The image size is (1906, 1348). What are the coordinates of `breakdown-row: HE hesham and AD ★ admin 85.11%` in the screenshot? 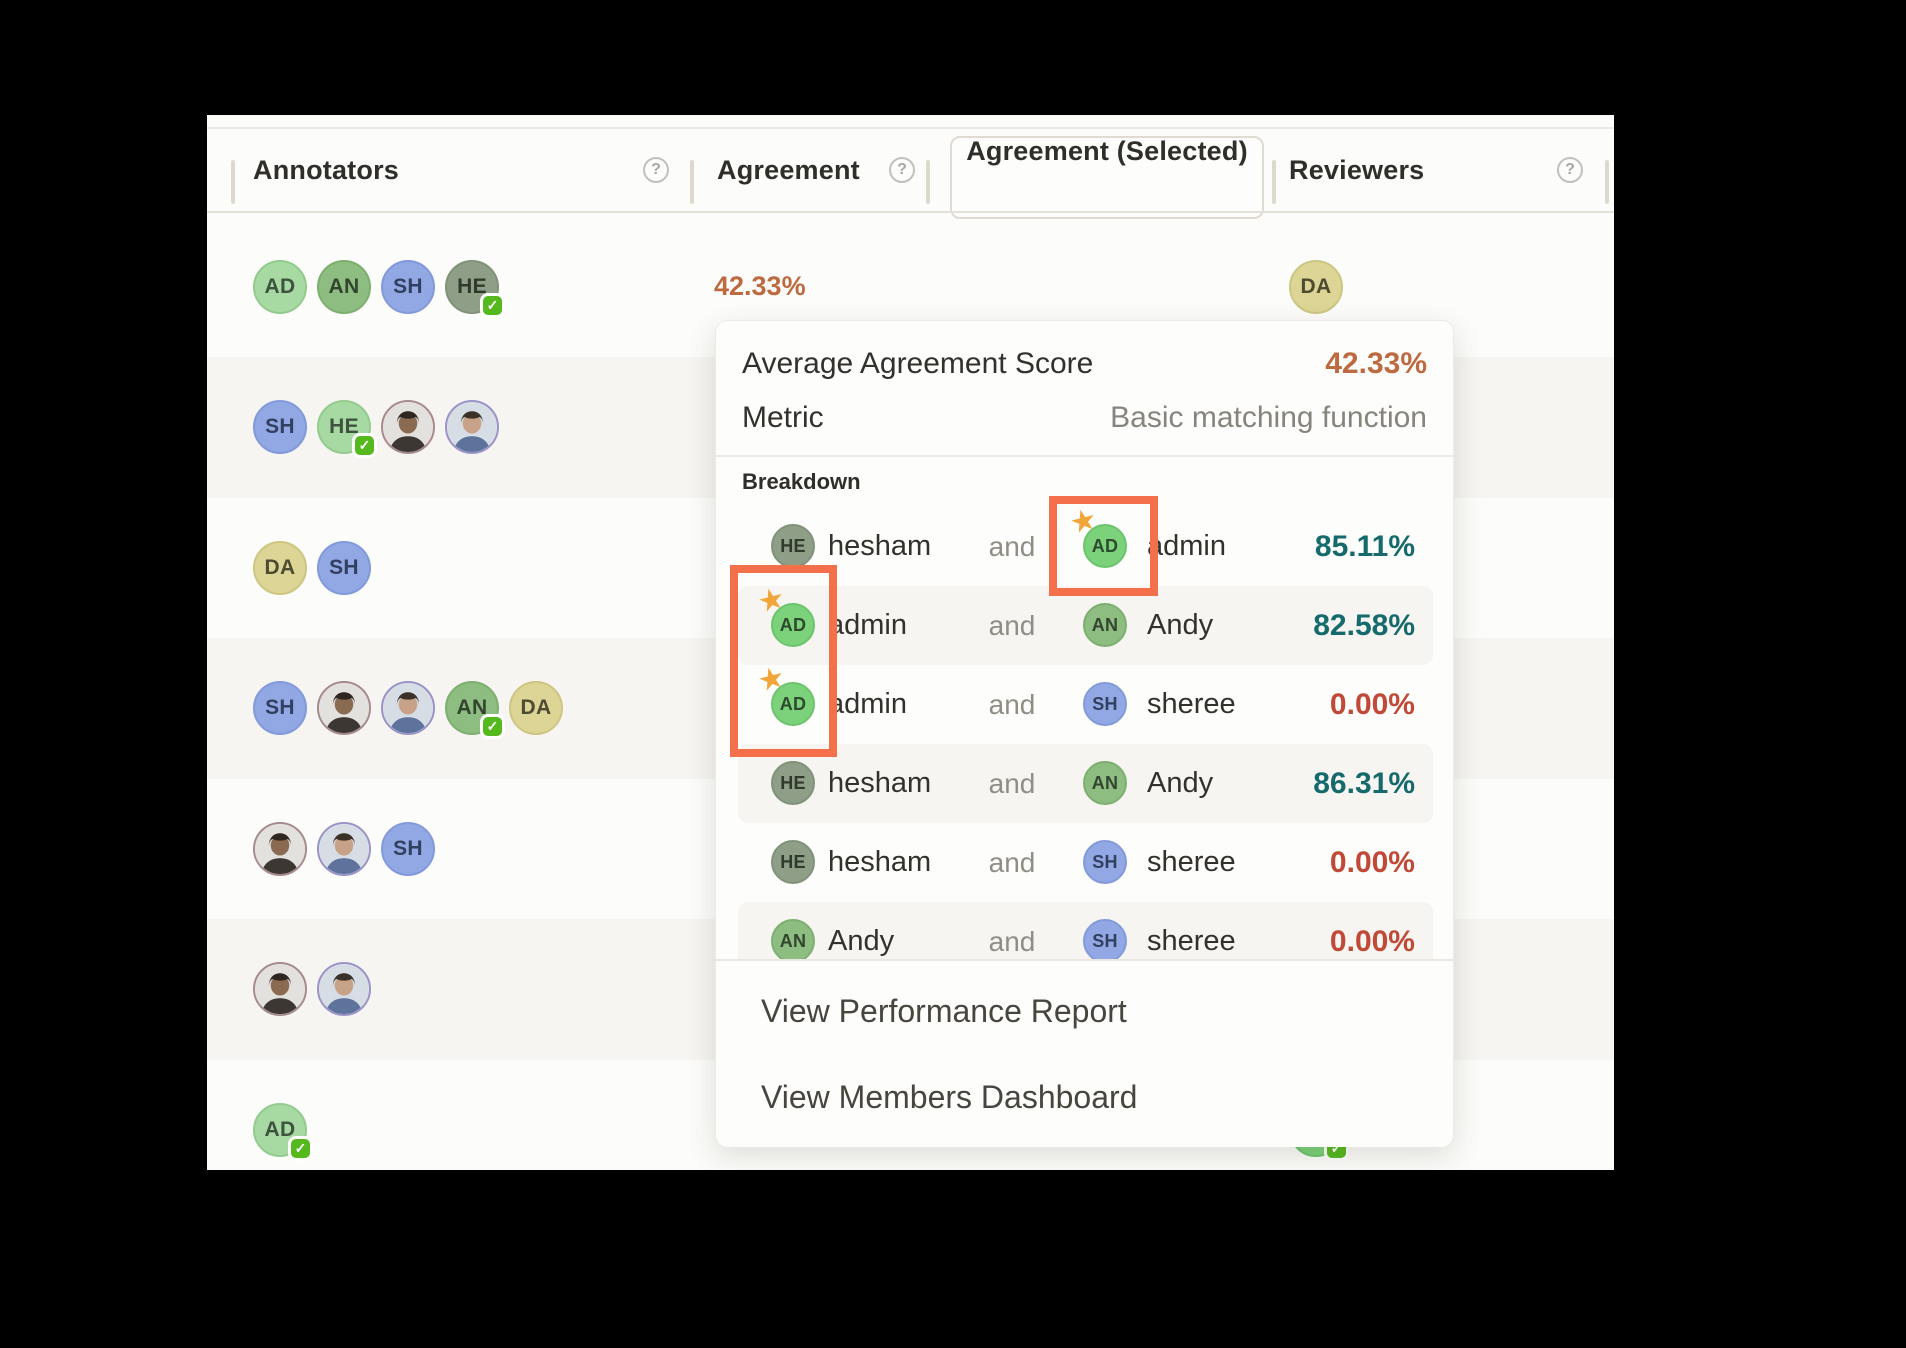 It's located at (1085, 546).